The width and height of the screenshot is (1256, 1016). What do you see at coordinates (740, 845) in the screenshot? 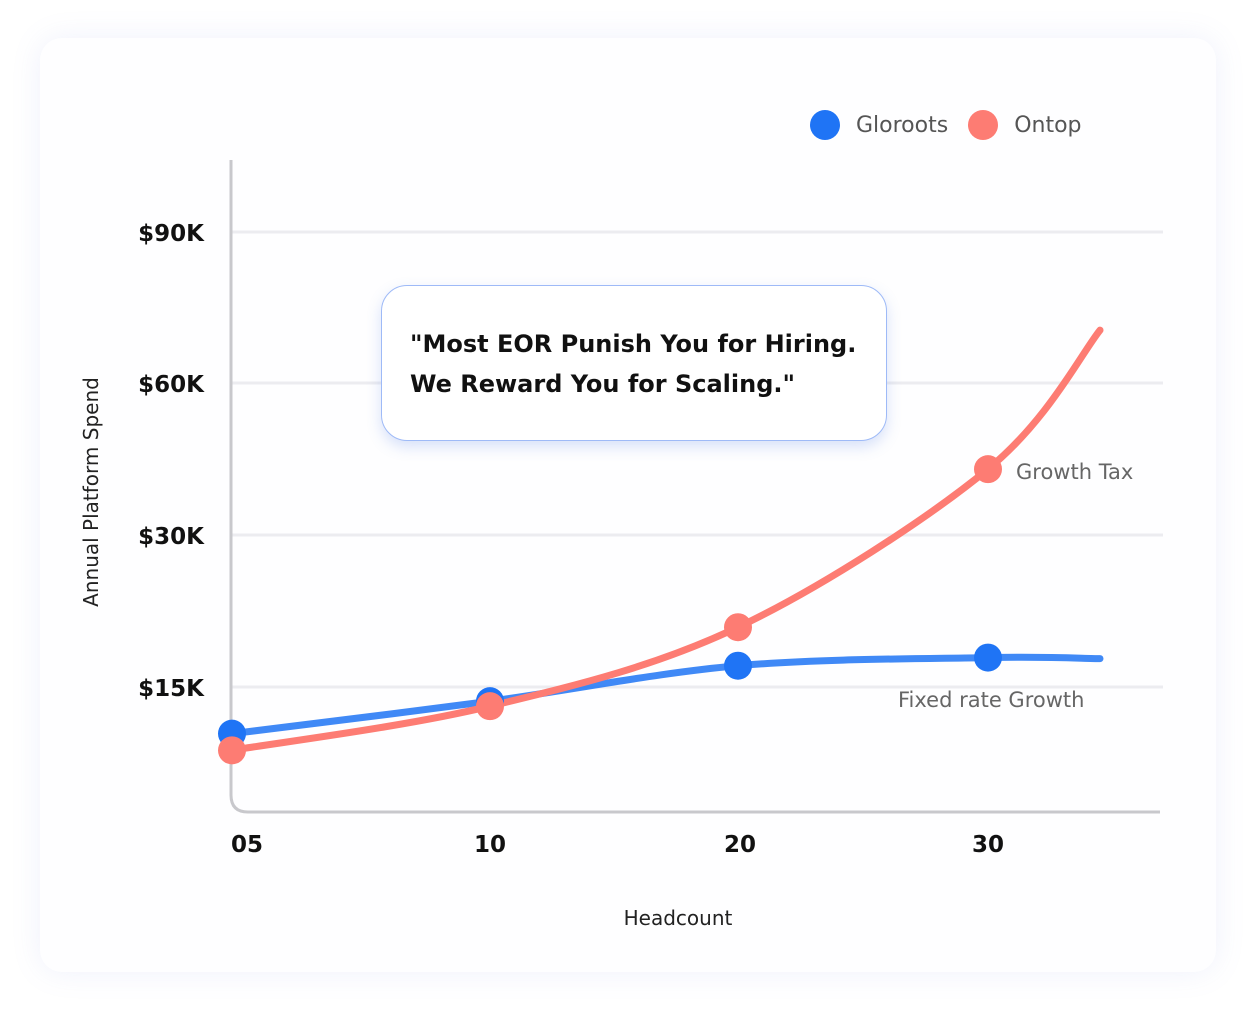
I see `x-tick-label: 20` at bounding box center [740, 845].